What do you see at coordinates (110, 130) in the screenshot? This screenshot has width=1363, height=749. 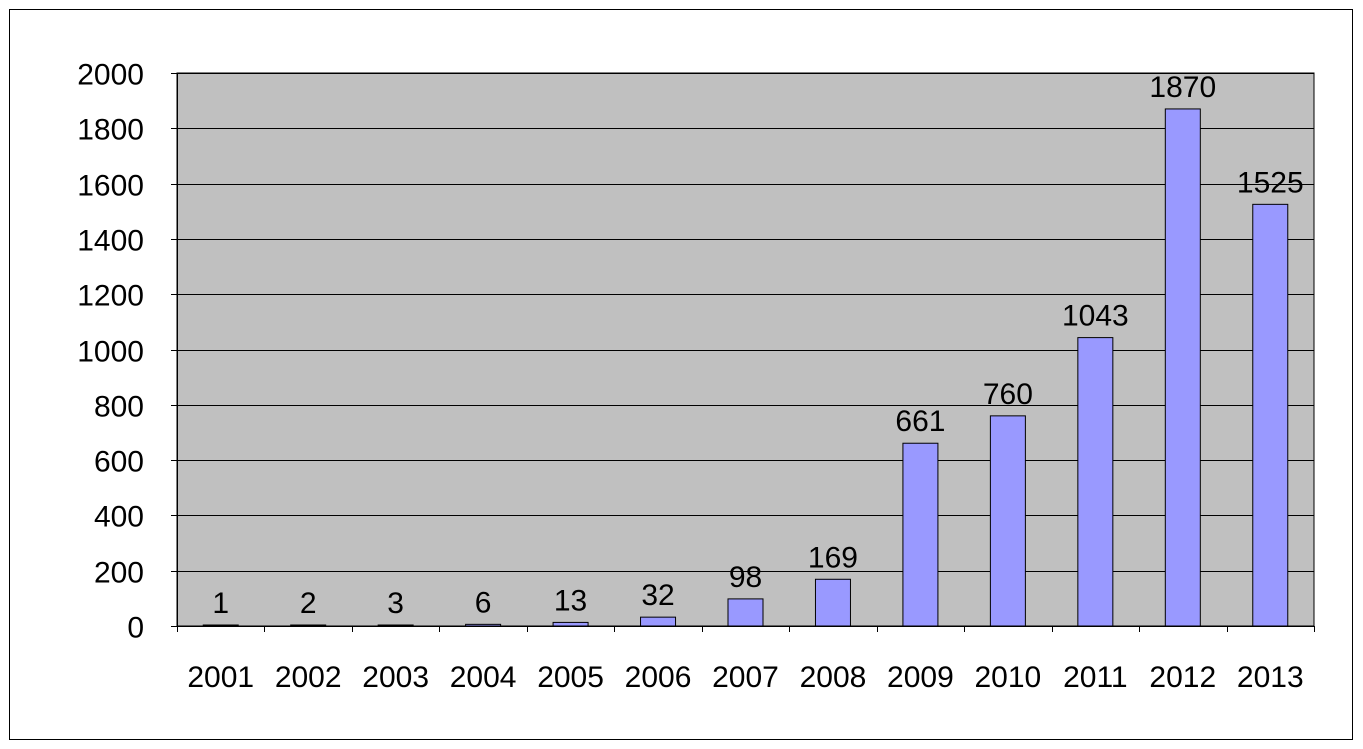 I see `y-tick-label: 1800` at bounding box center [110, 130].